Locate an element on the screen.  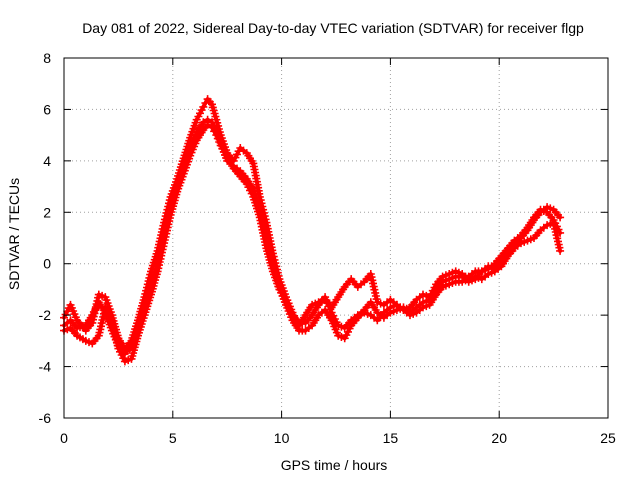
x-tick-label: 15 is located at coordinates (391, 438).